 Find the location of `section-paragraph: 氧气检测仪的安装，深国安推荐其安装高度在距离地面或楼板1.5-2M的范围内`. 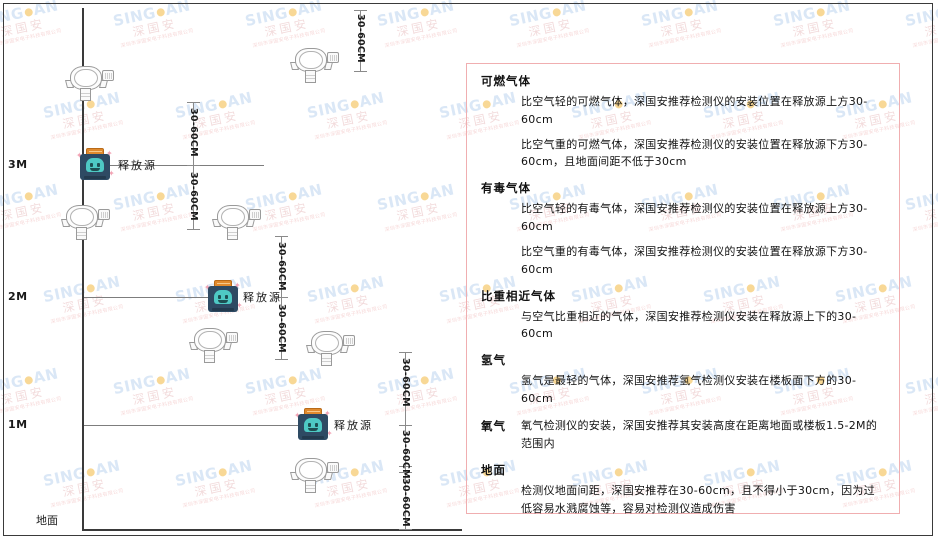

section-paragraph: 氧气检测仪的安装，深国安推荐其安装高度在距离地面或楼板1.5-2M的范围内 is located at coordinates (699, 434).